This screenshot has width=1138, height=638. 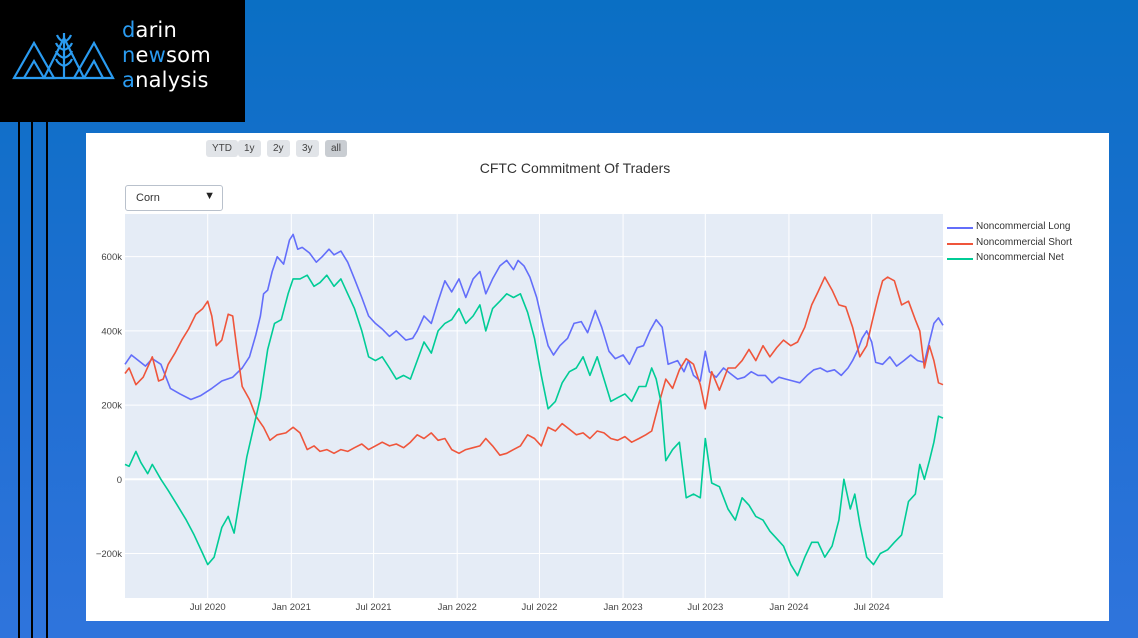 I want to click on brand-letter: d, so click(x=129, y=30).